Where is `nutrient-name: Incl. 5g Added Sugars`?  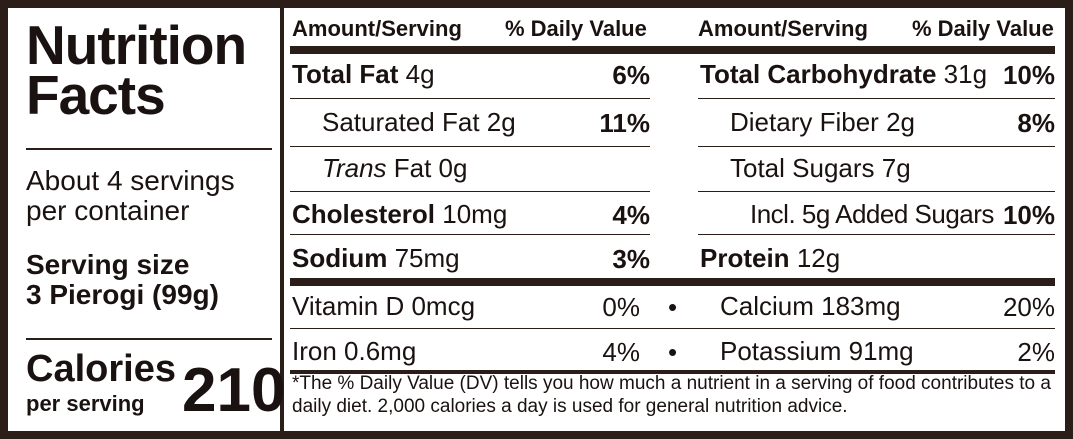
nutrient-name: Incl. 5g Added Sugars is located at coordinates (872, 213).